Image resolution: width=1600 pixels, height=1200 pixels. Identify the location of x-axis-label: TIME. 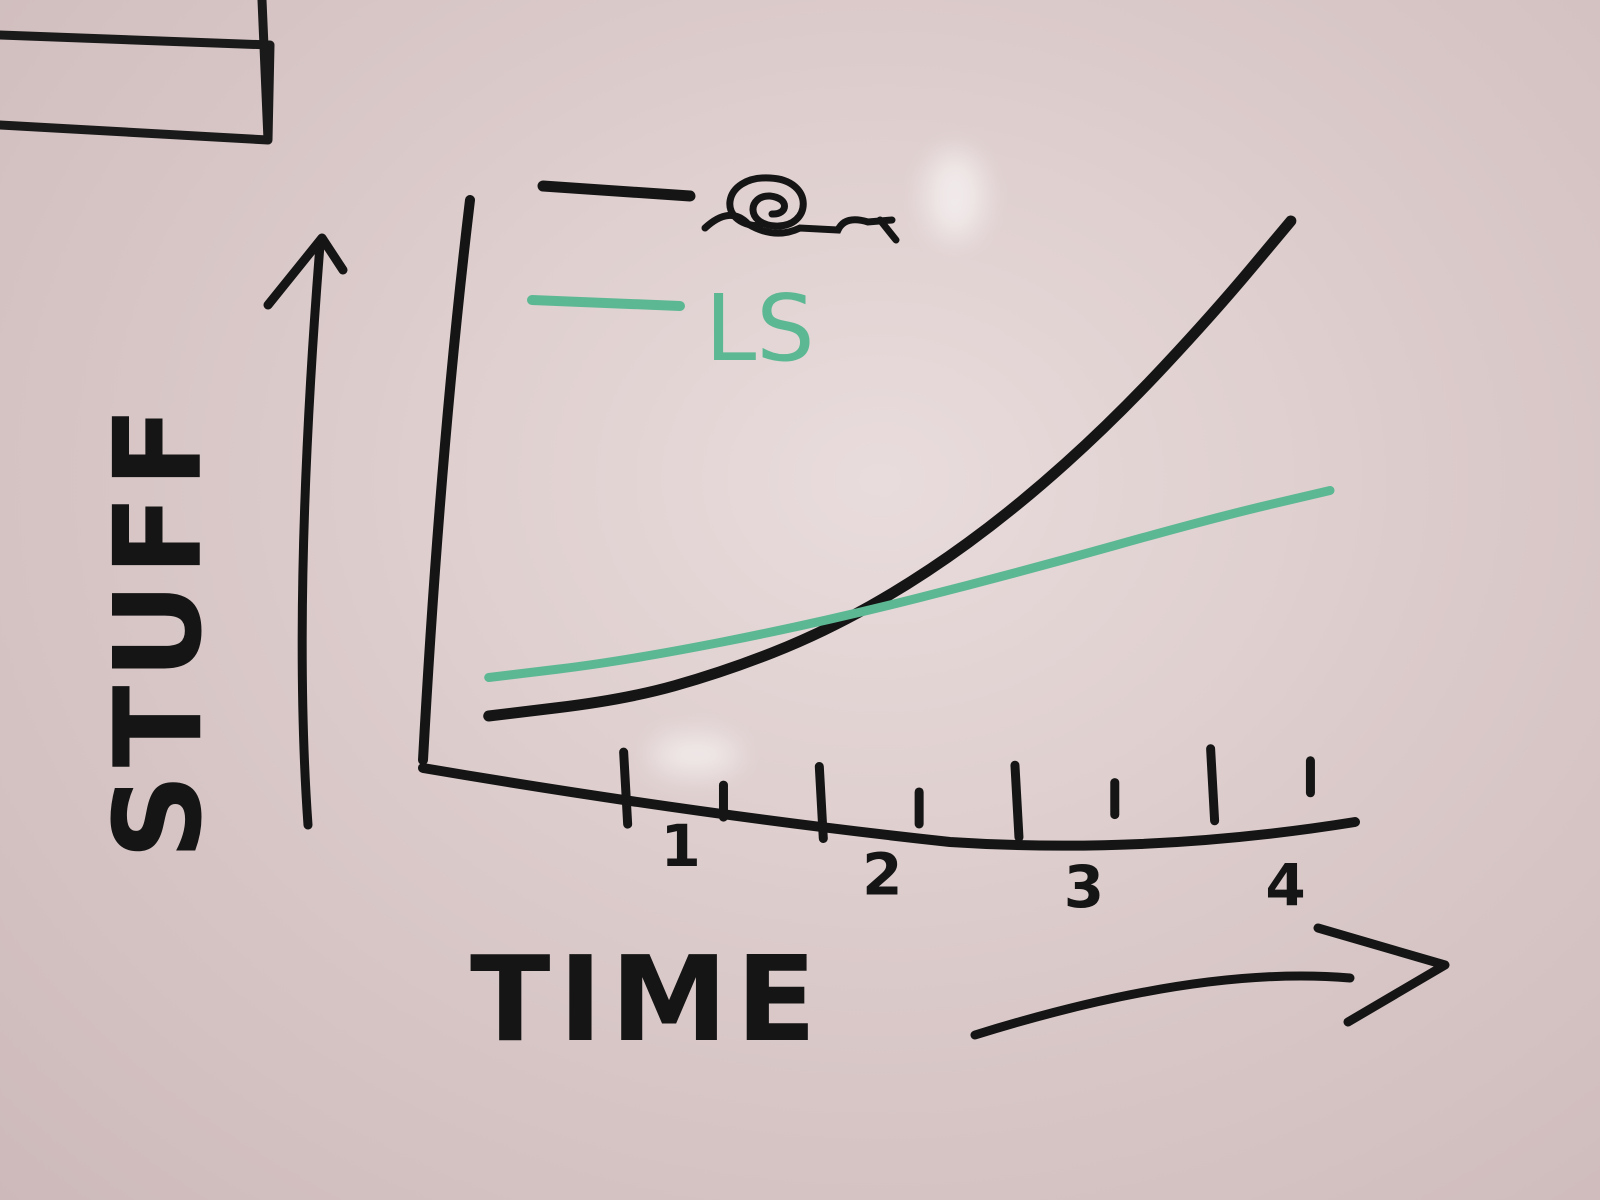
(647, 999).